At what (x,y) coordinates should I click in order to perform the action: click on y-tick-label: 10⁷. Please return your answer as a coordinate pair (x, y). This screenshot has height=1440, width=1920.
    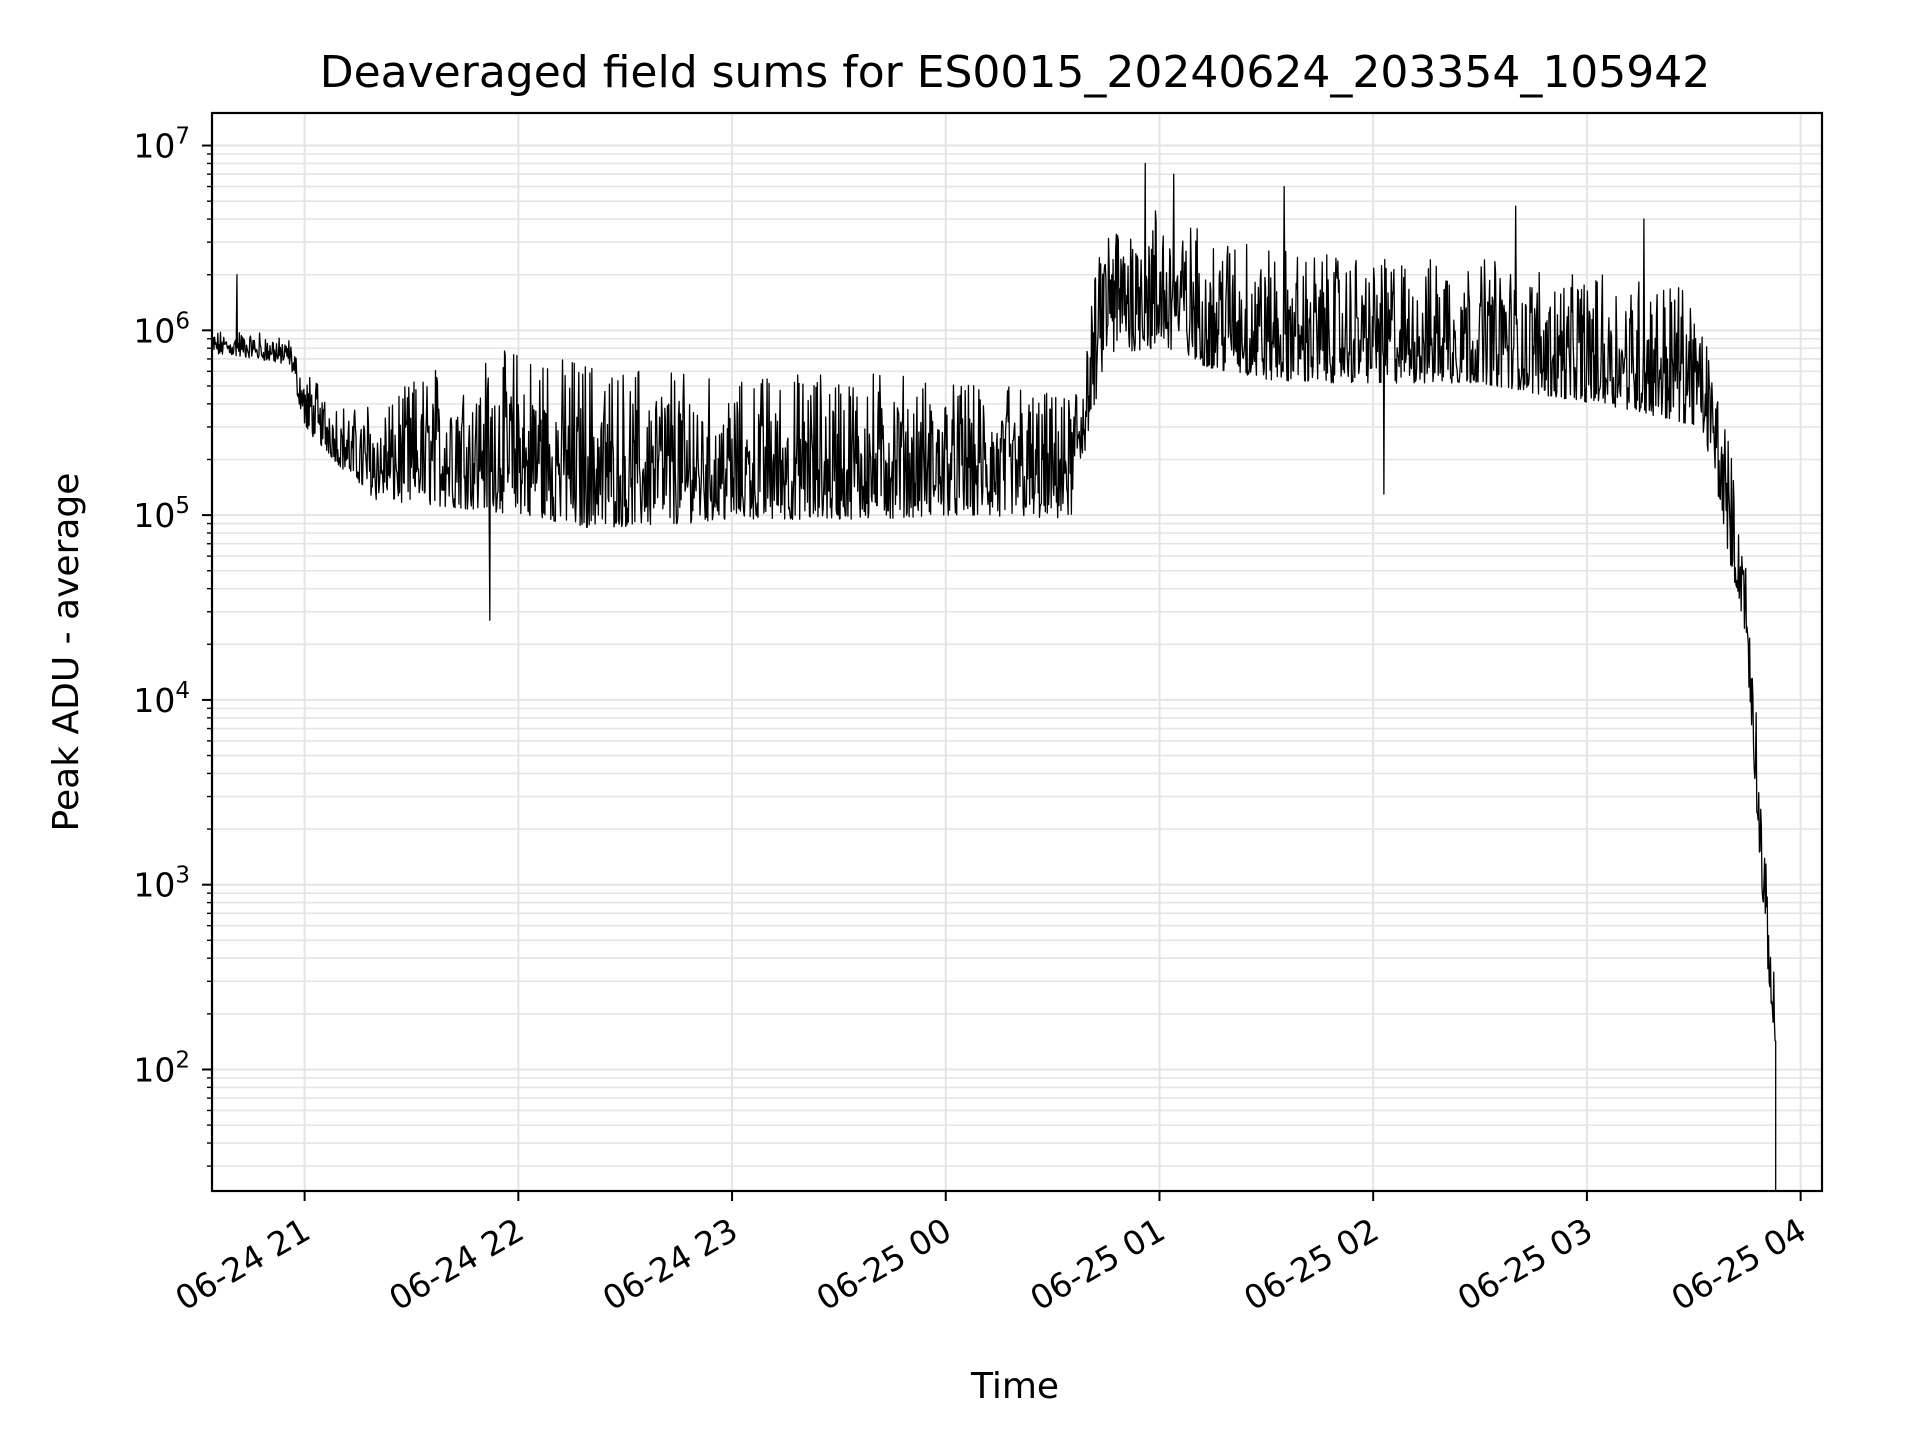
    Looking at the image, I should click on (161, 145).